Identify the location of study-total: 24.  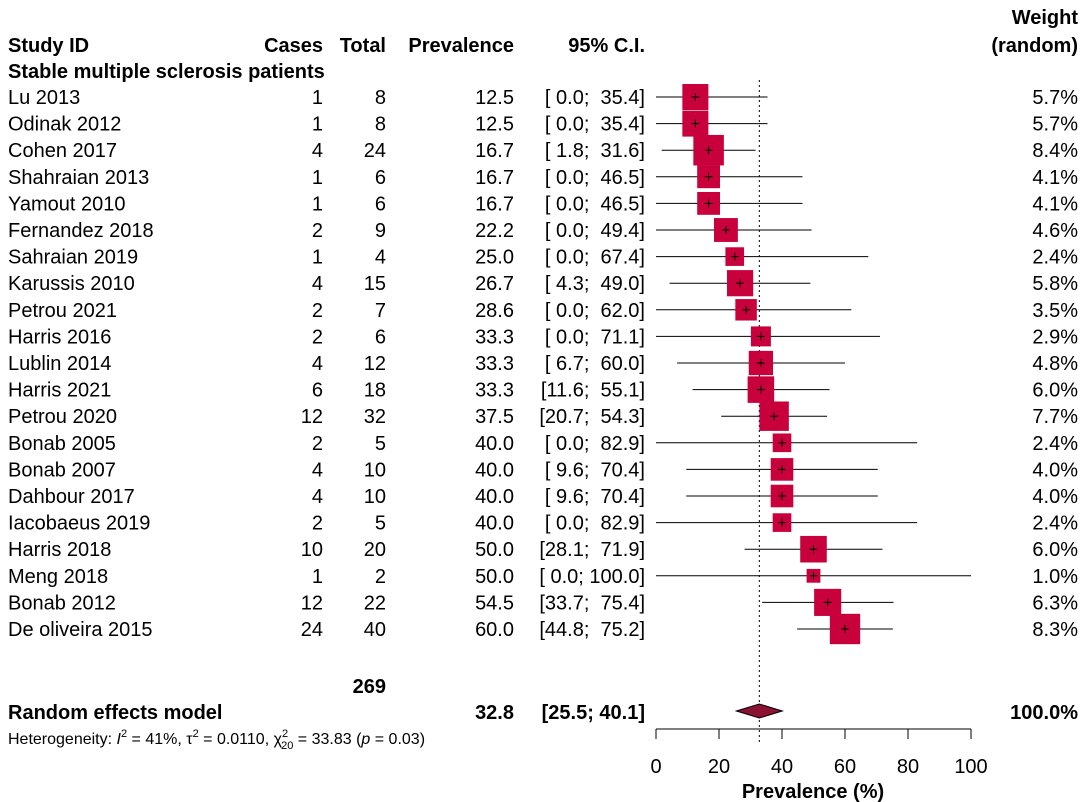
(375, 151).